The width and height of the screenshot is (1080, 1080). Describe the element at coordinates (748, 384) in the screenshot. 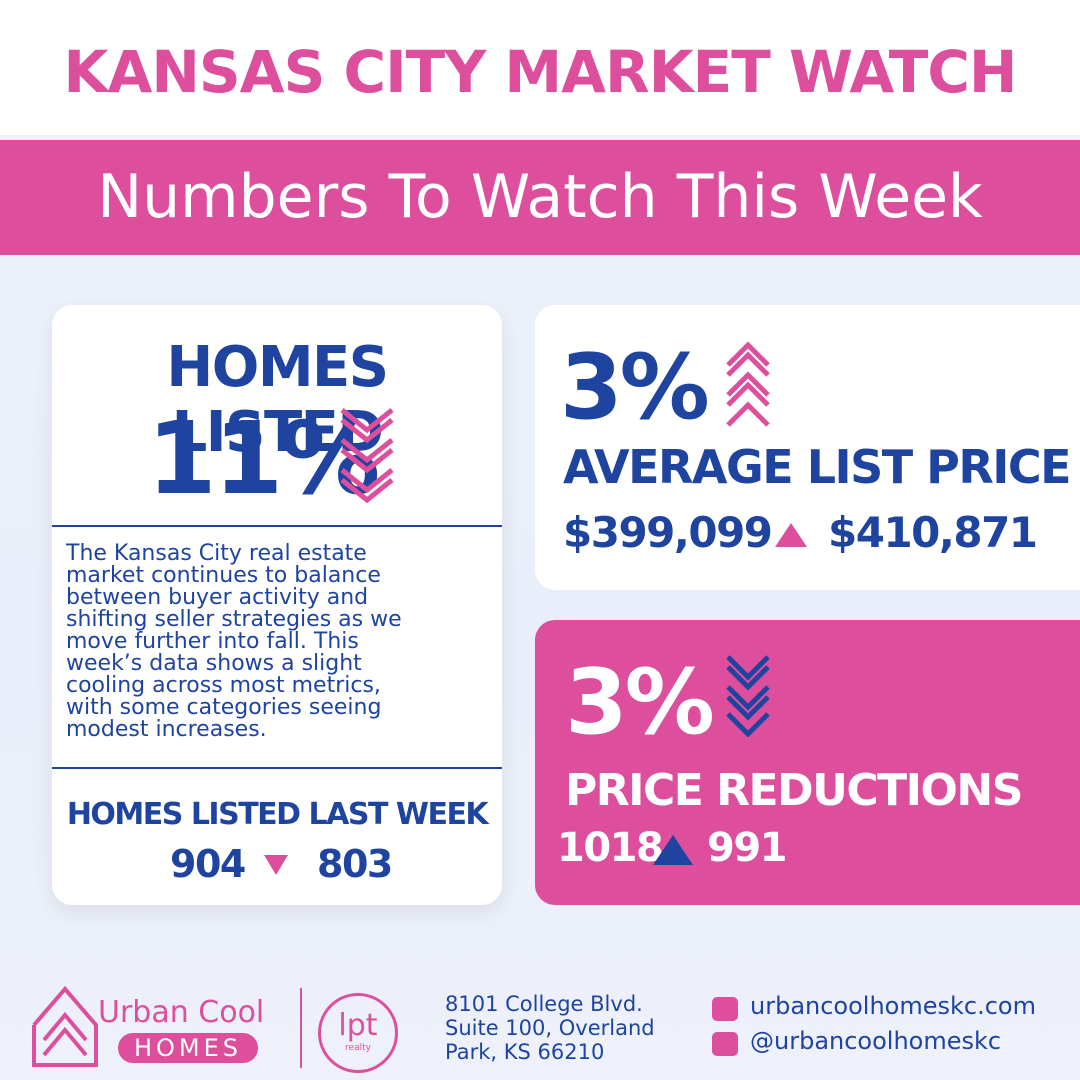

I see `up-chevrons` at that location.